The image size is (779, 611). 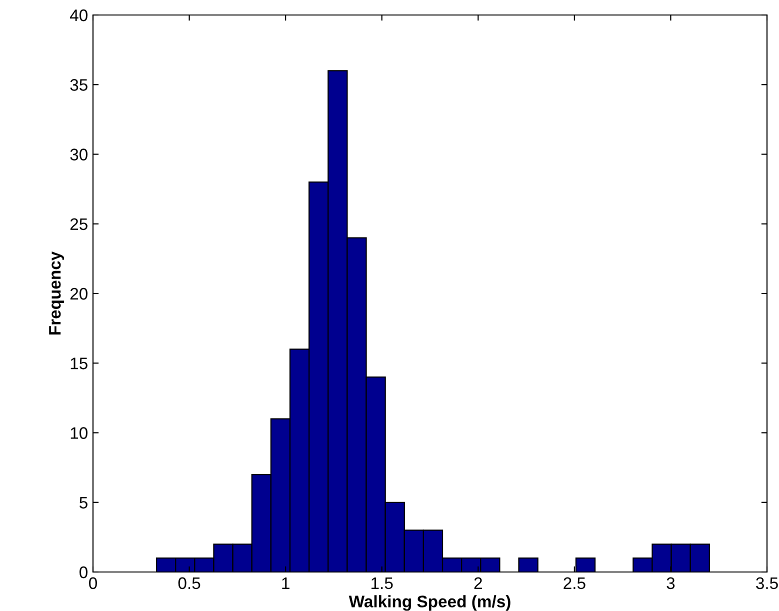 I want to click on y-tick-label: 30, so click(x=79, y=154).